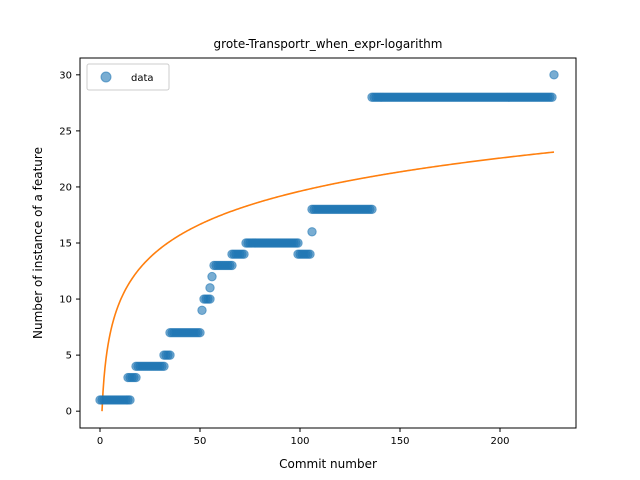  I want to click on y-tick-label: 25, so click(65, 131).